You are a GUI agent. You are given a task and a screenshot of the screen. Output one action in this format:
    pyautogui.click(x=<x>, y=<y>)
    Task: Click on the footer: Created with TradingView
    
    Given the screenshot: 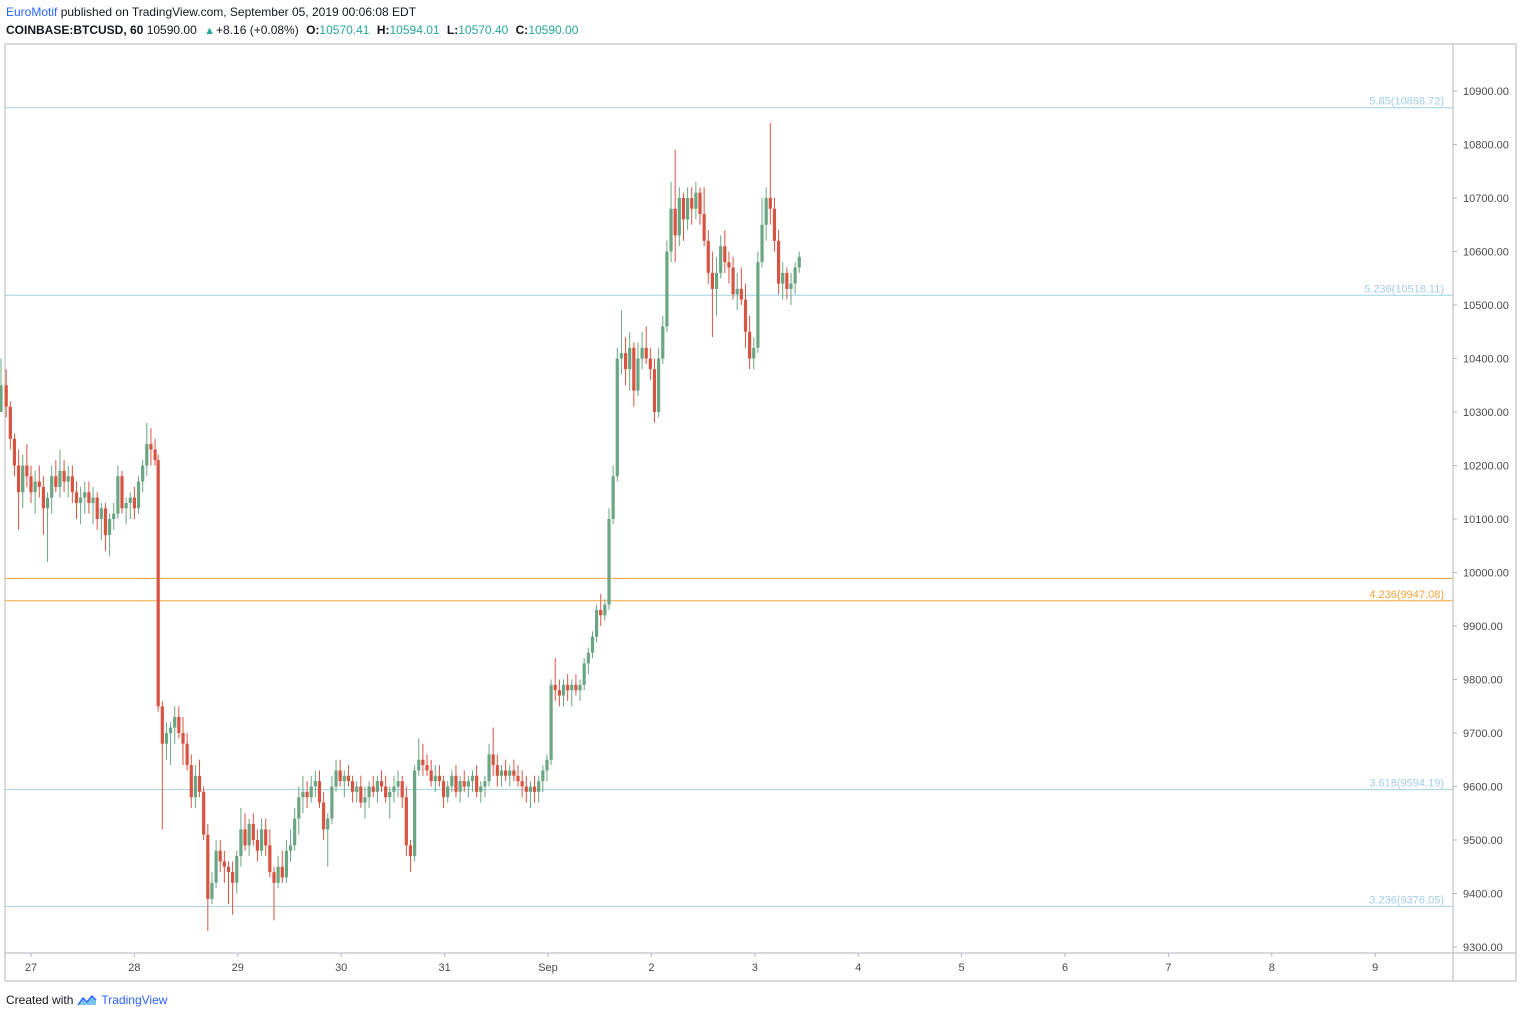 What is the action you would take?
    pyautogui.click(x=86, y=1000)
    